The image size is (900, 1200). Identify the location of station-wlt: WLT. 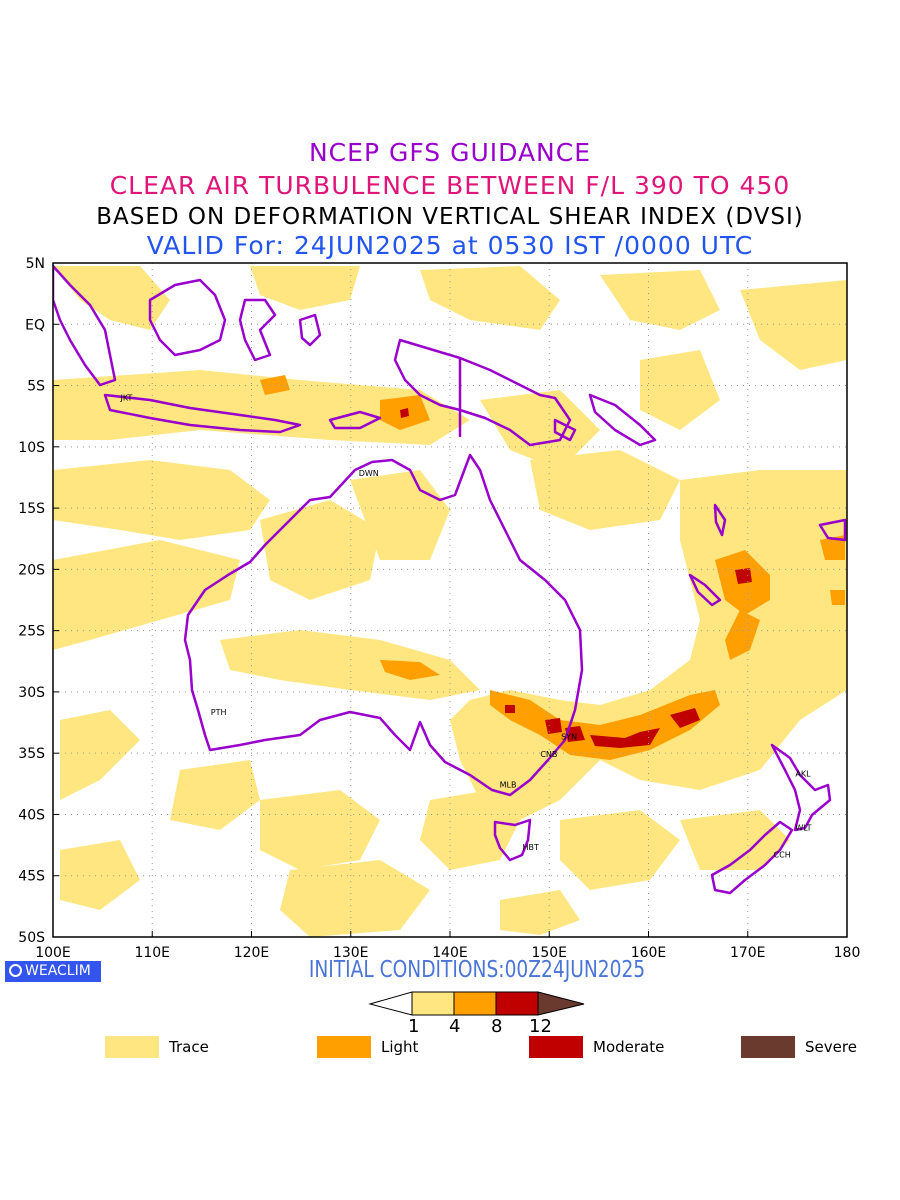
(803, 827).